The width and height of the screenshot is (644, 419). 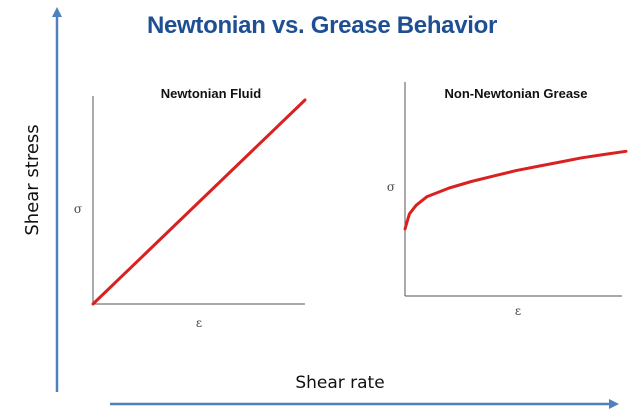 What do you see at coordinates (32, 179) in the screenshot?
I see `outer-y-axis-label: Shear stress` at bounding box center [32, 179].